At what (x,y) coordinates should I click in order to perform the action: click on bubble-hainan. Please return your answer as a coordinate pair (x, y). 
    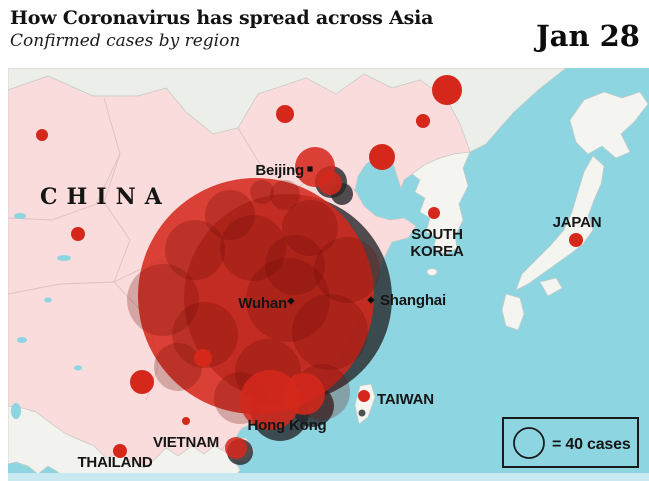
    Looking at the image, I should click on (236, 448).